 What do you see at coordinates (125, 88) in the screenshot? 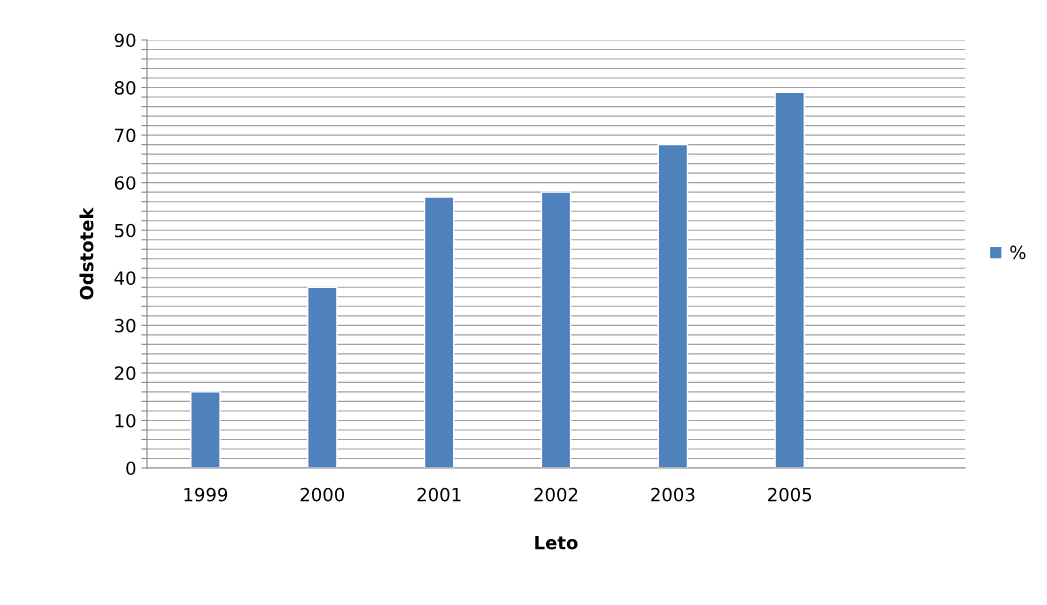
I see `y-tick-label: 80` at bounding box center [125, 88].